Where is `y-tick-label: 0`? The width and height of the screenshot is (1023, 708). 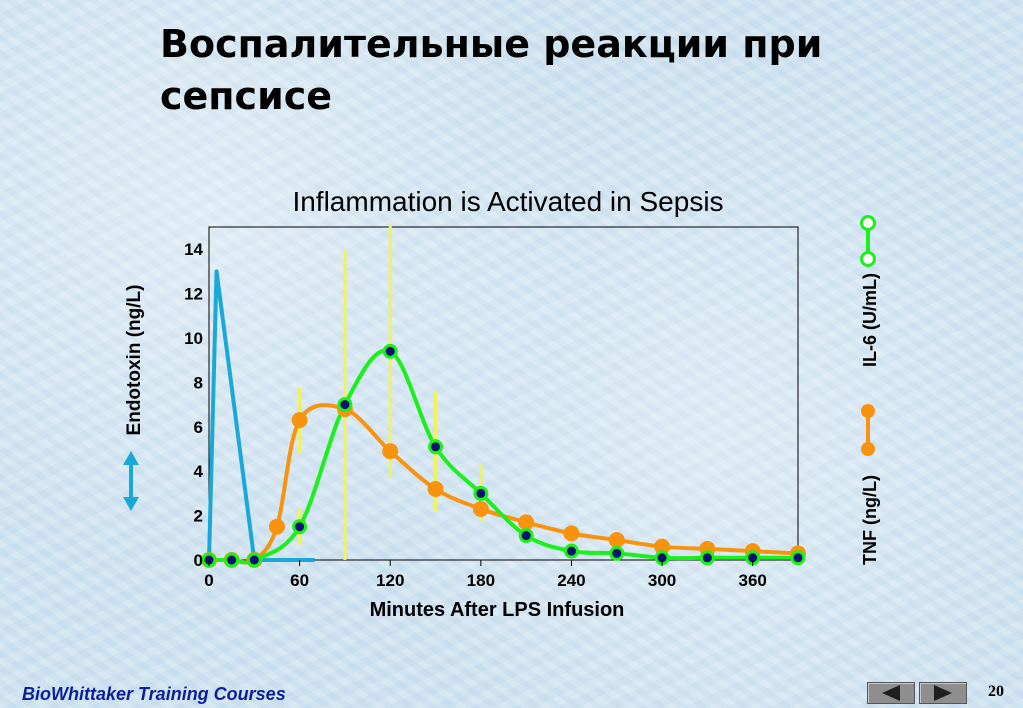
y-tick-label: 0 is located at coordinates (198, 560).